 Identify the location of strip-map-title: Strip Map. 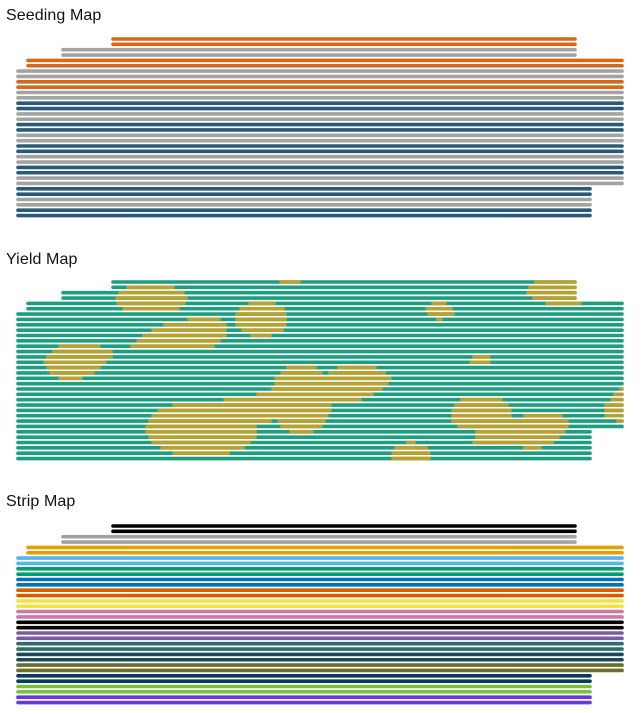
(41, 501).